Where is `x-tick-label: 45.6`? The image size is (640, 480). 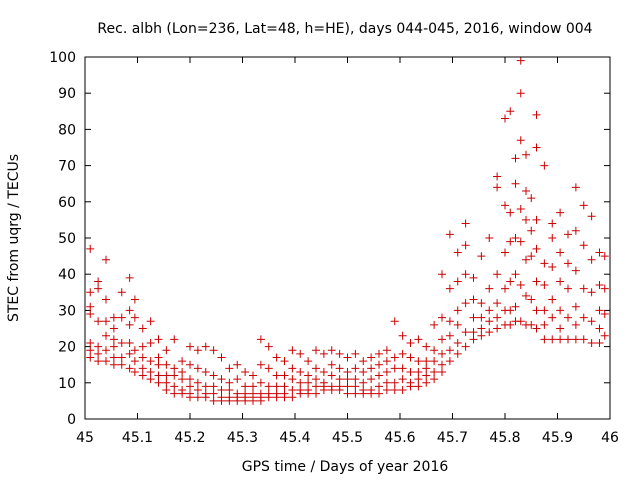
x-tick-label: 45.6 is located at coordinates (399, 438).